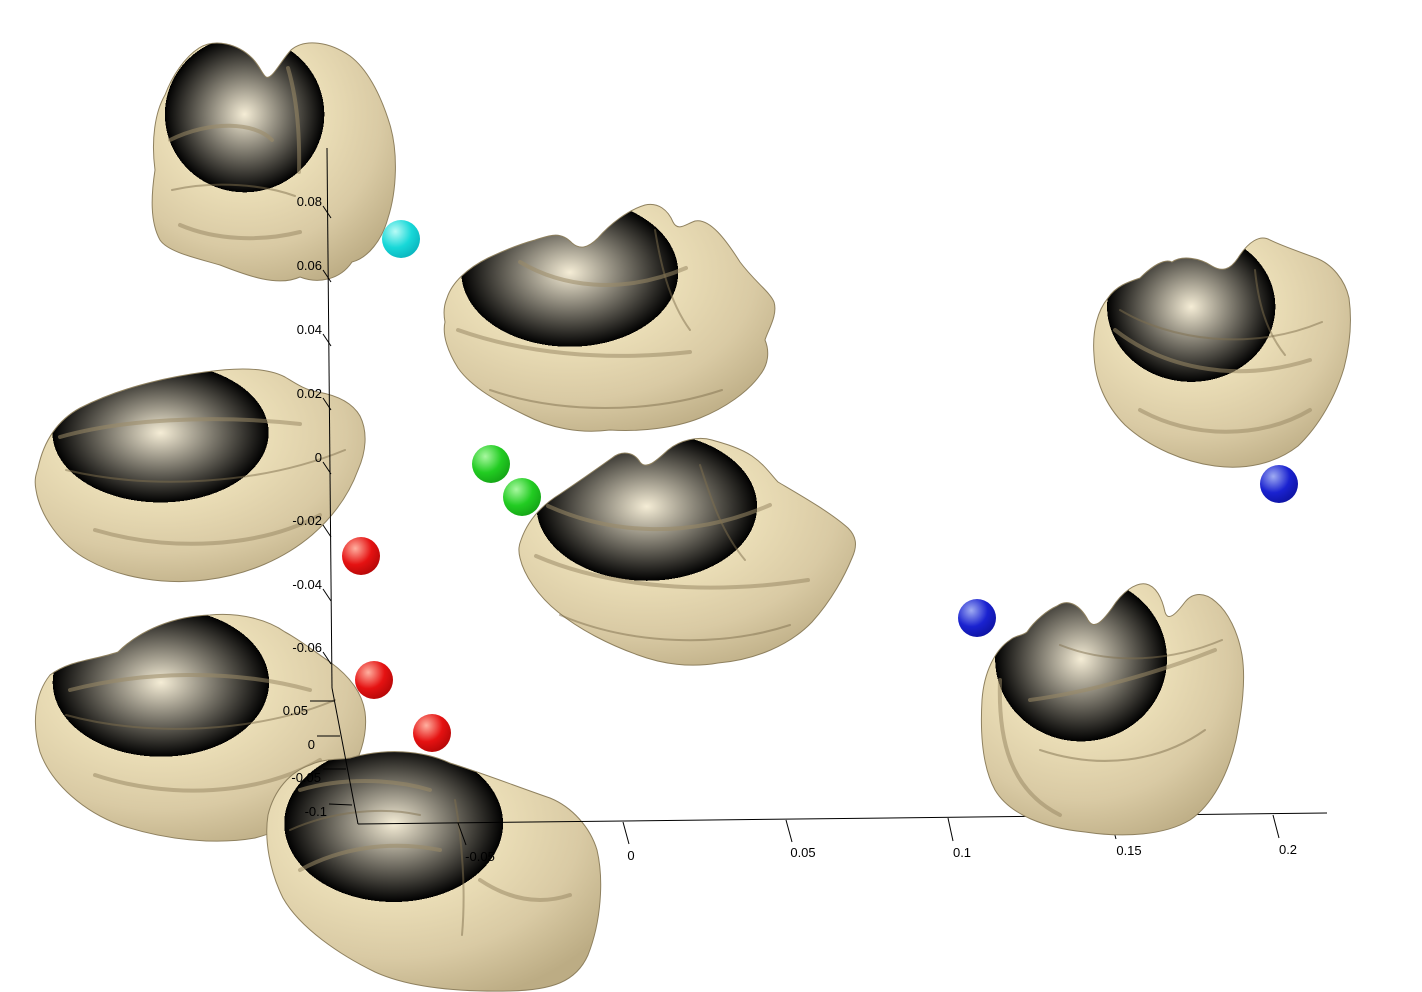 The width and height of the screenshot is (1422, 992). I want to click on x-axis-tick-label: 0, so click(631, 855).